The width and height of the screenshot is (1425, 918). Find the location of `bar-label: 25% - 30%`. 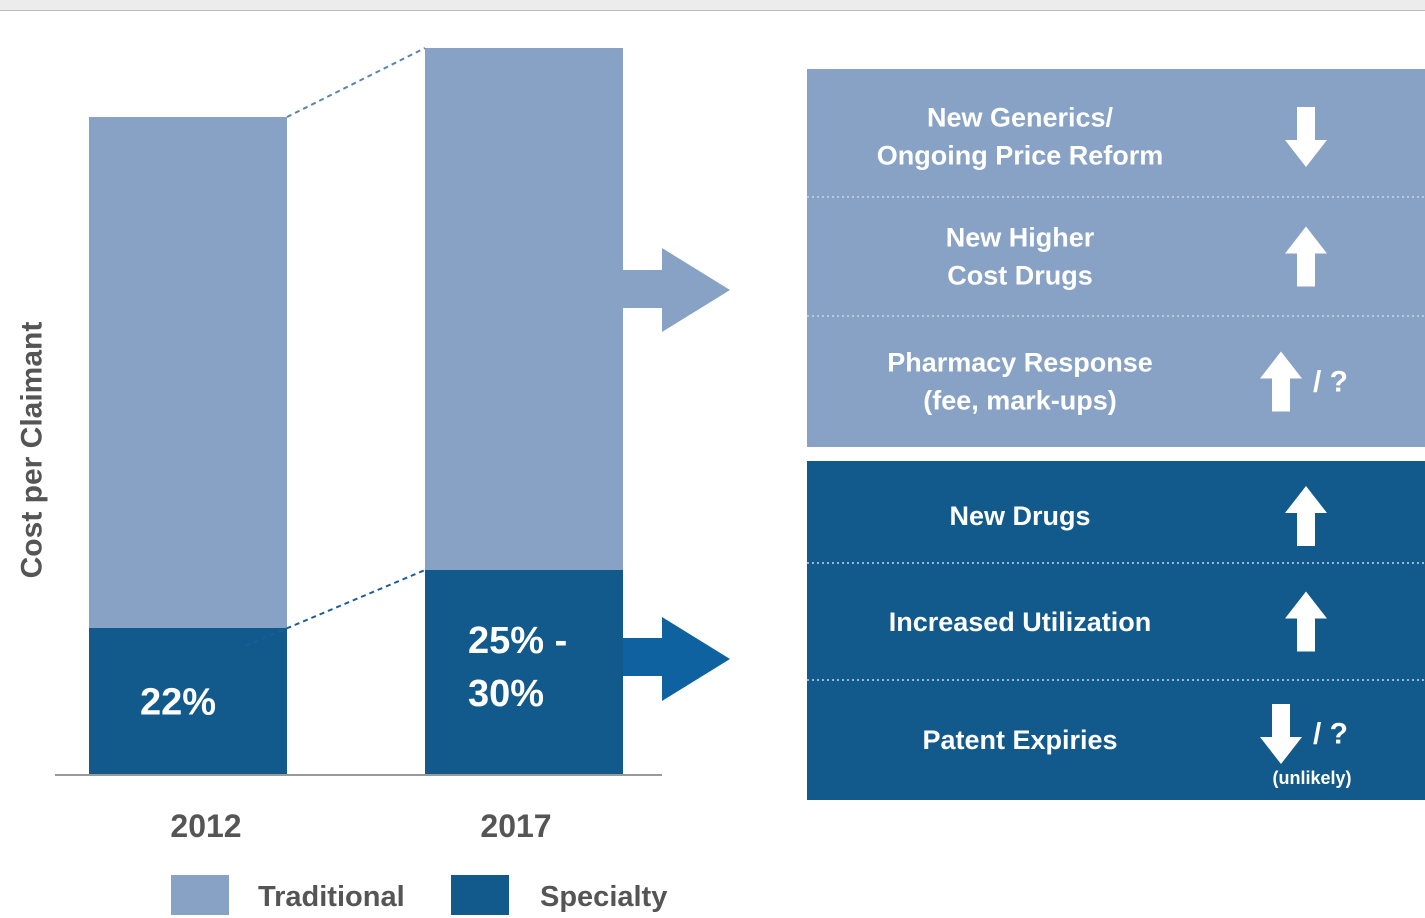

bar-label: 25% - 30% is located at coordinates (518, 667).